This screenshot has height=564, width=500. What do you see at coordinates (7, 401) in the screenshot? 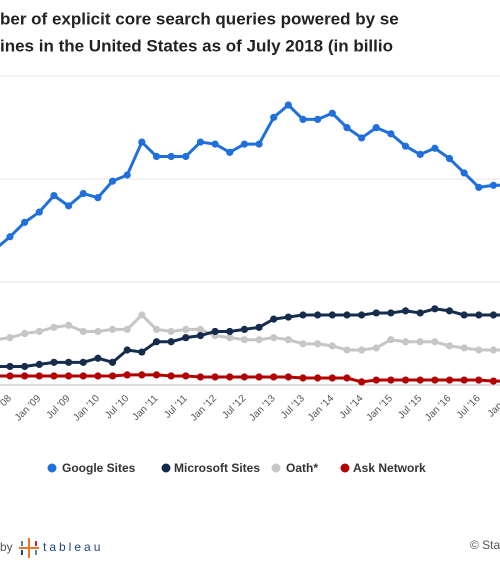
I see `x-tick-label: 08` at bounding box center [7, 401].